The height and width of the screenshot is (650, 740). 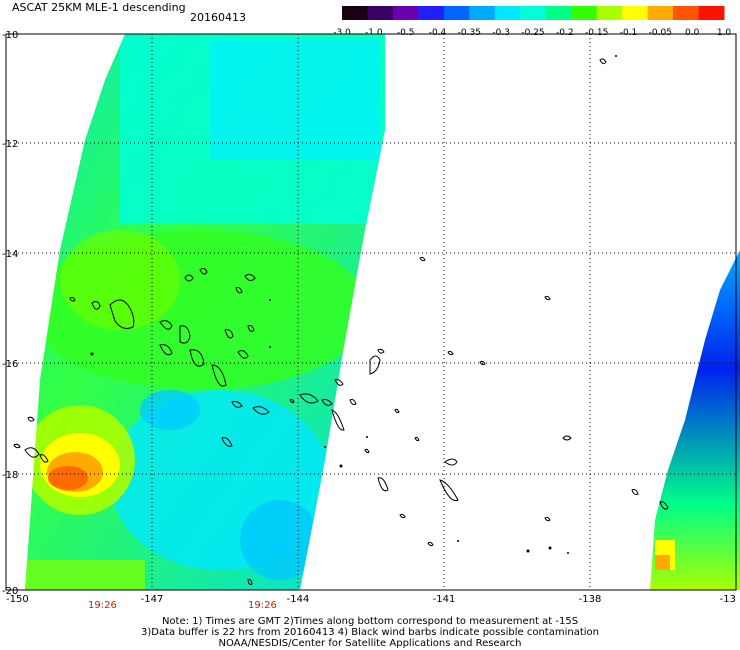 What do you see at coordinates (629, 33) in the screenshot?
I see `colorbar-label: -0.1` at bounding box center [629, 33].